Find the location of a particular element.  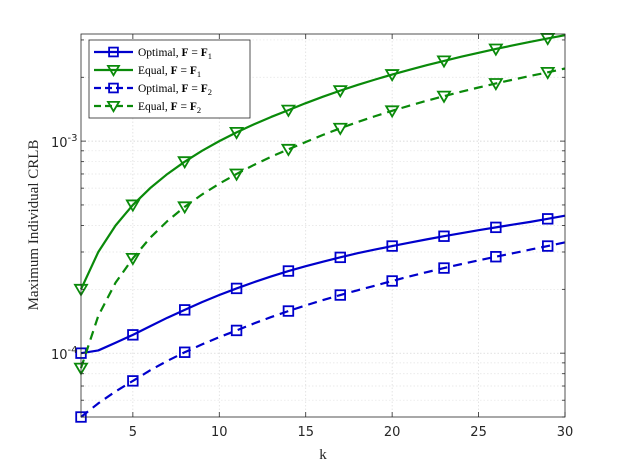

y-axis-label: Maximum Individual CRLB is located at coordinates (34, 225).